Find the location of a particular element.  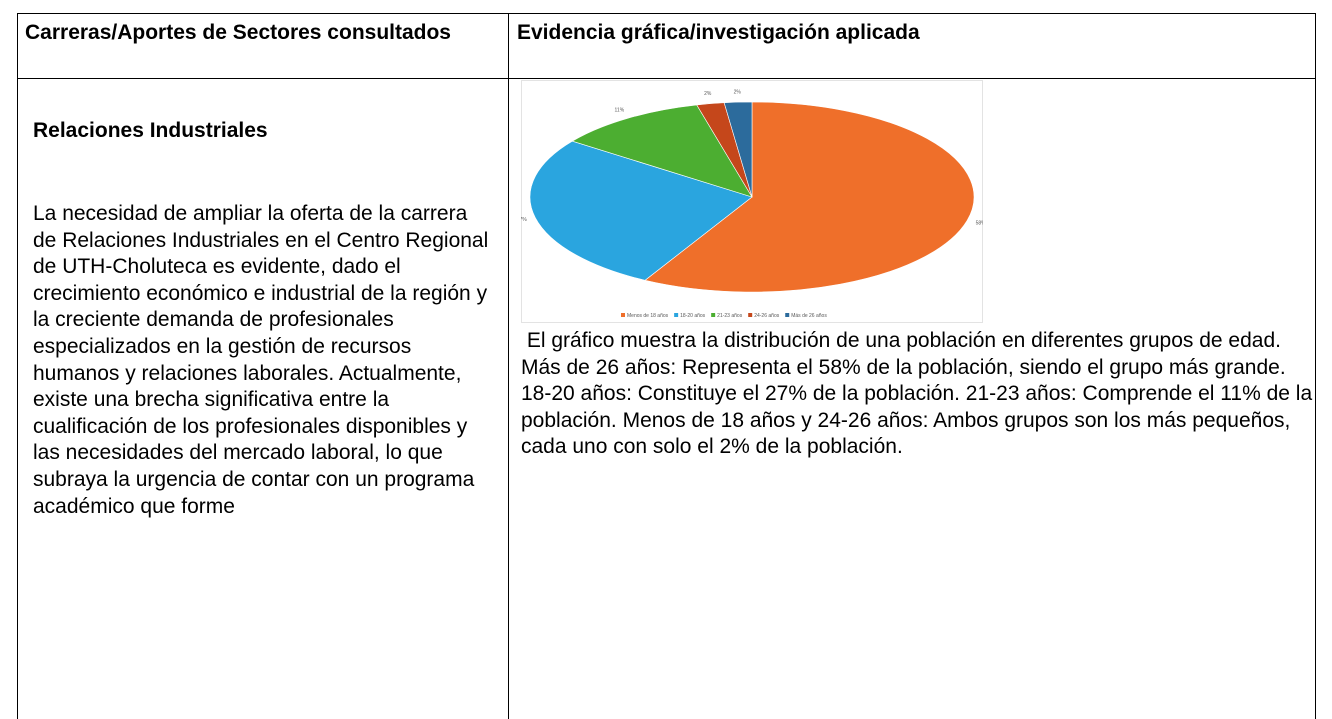

legend-label: 18-20 años is located at coordinates (693, 316).